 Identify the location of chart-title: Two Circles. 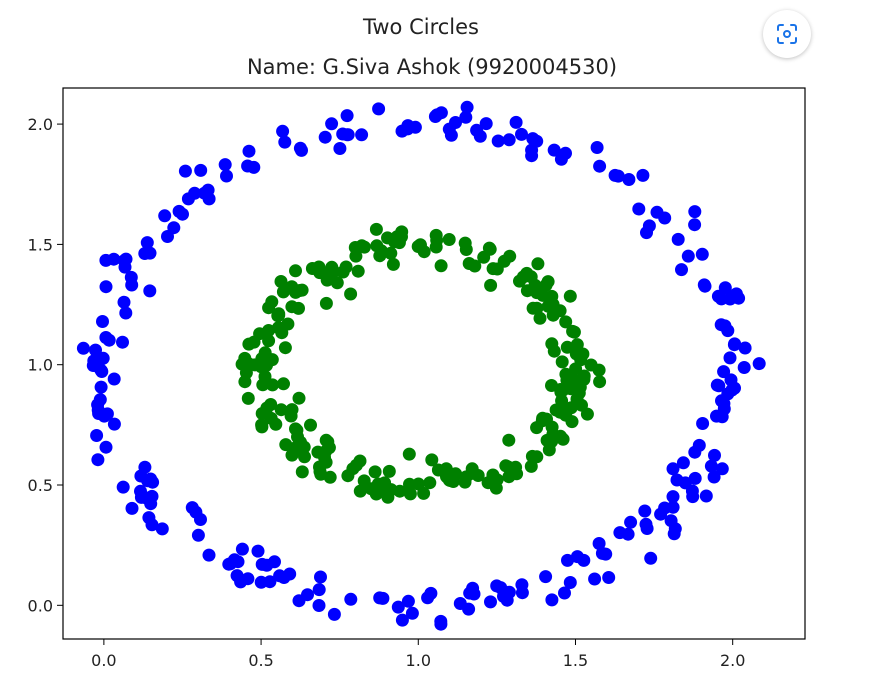
(420, 27).